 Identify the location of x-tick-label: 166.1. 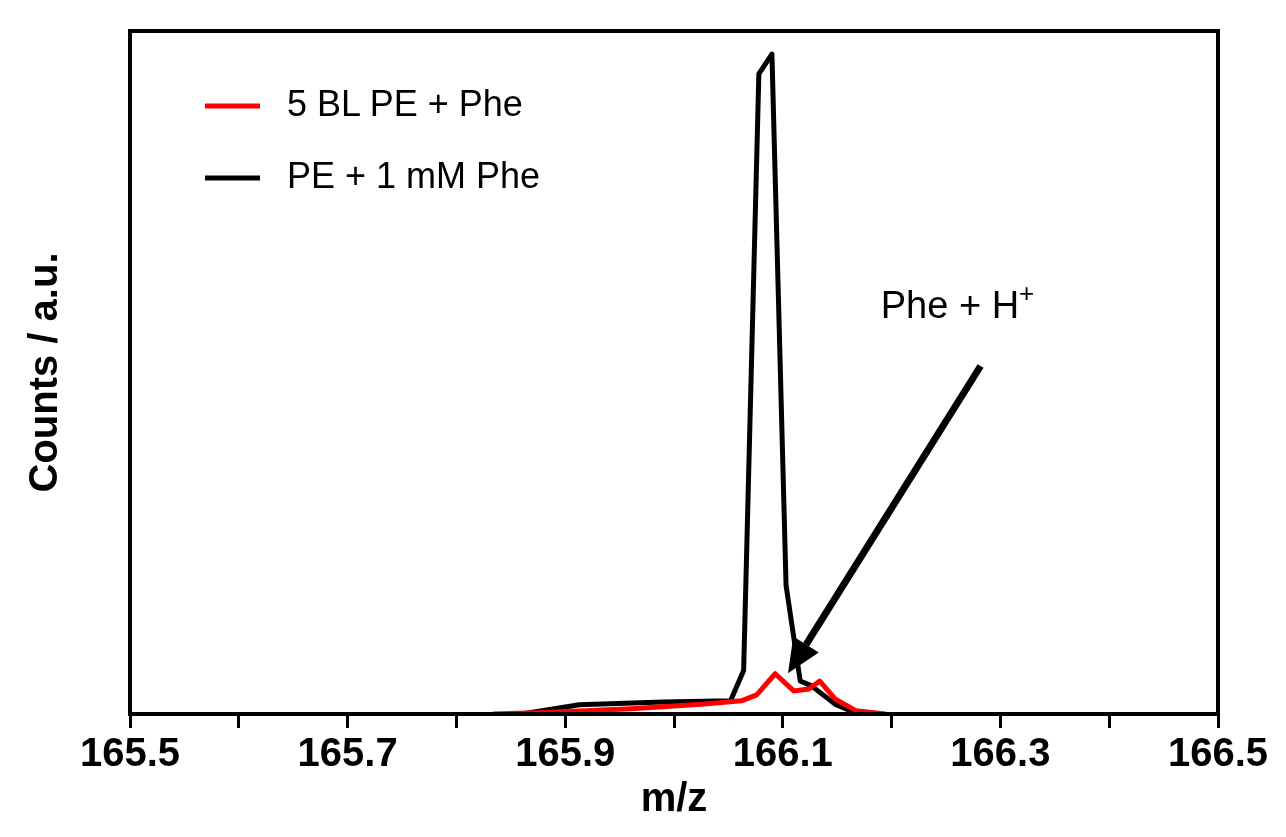
(782, 752).